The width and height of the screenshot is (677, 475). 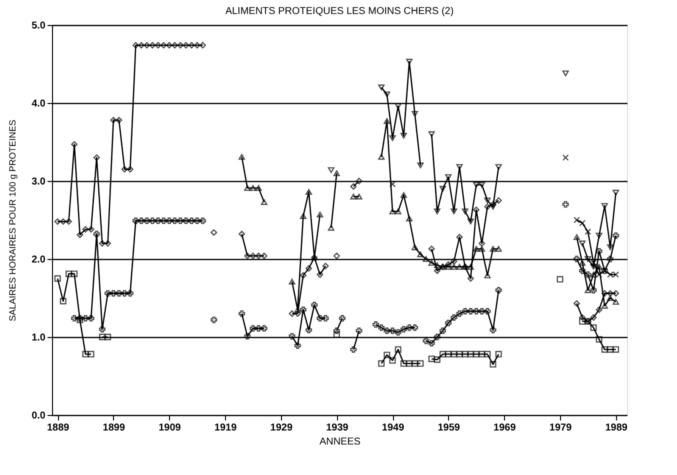 What do you see at coordinates (114, 428) in the screenshot?
I see `x-tick-label: 1899` at bounding box center [114, 428].